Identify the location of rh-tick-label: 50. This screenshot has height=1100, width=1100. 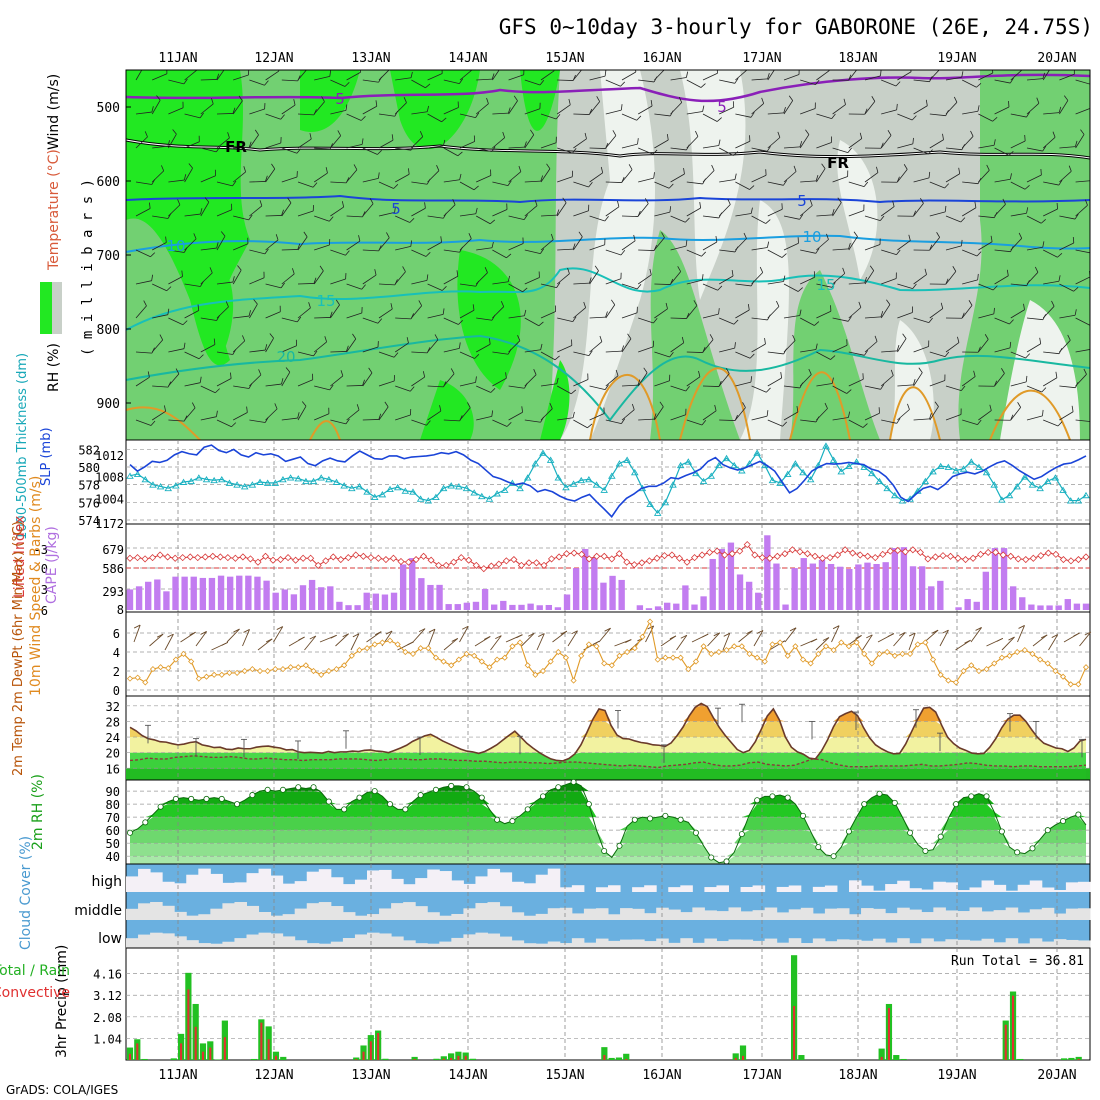
(113, 844).